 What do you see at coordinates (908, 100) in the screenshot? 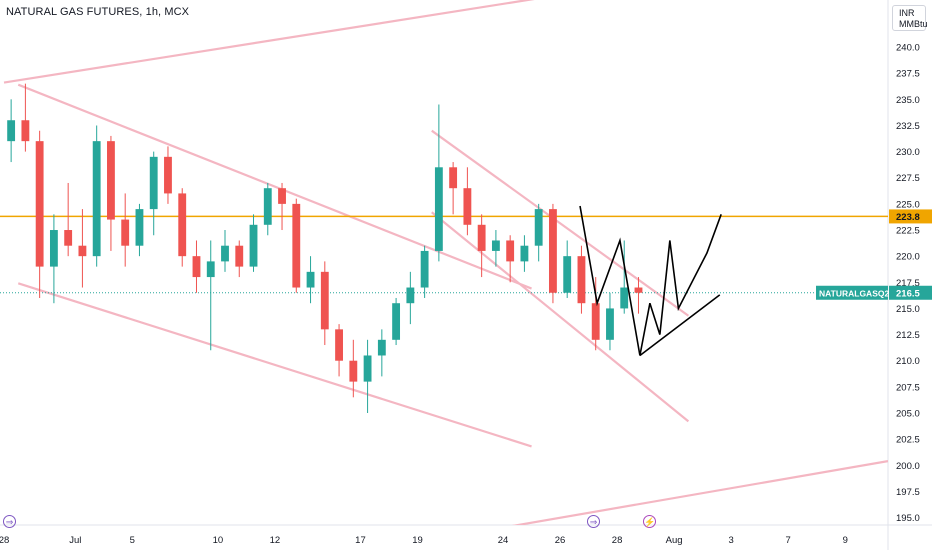
I see `y-tick-label: 235.0` at bounding box center [908, 100].